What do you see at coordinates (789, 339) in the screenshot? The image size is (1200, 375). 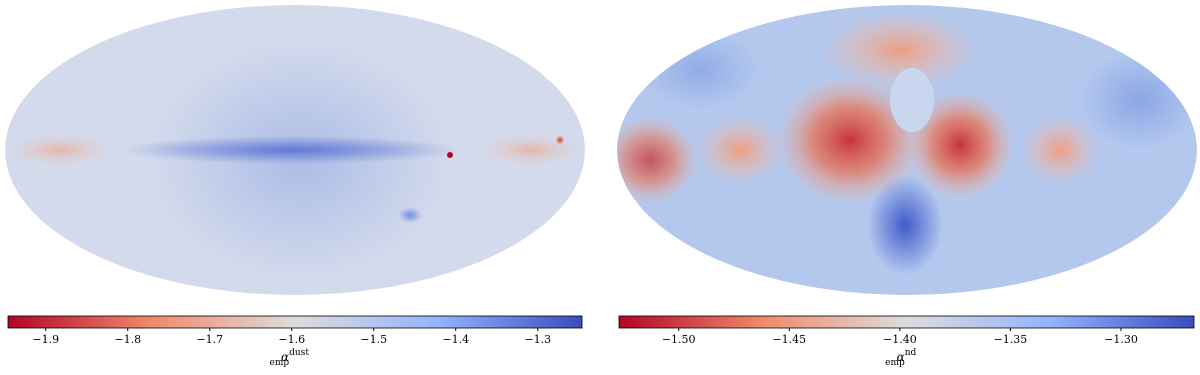 I see `x-tick-label: −1.45` at bounding box center [789, 339].